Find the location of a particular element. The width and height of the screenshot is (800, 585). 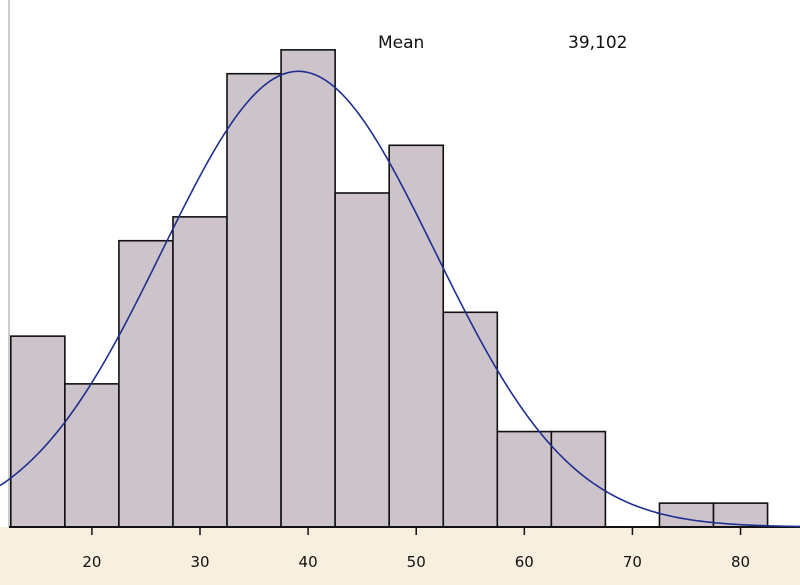

stats-group: Mean 39,102 is located at coordinates (502, 43).